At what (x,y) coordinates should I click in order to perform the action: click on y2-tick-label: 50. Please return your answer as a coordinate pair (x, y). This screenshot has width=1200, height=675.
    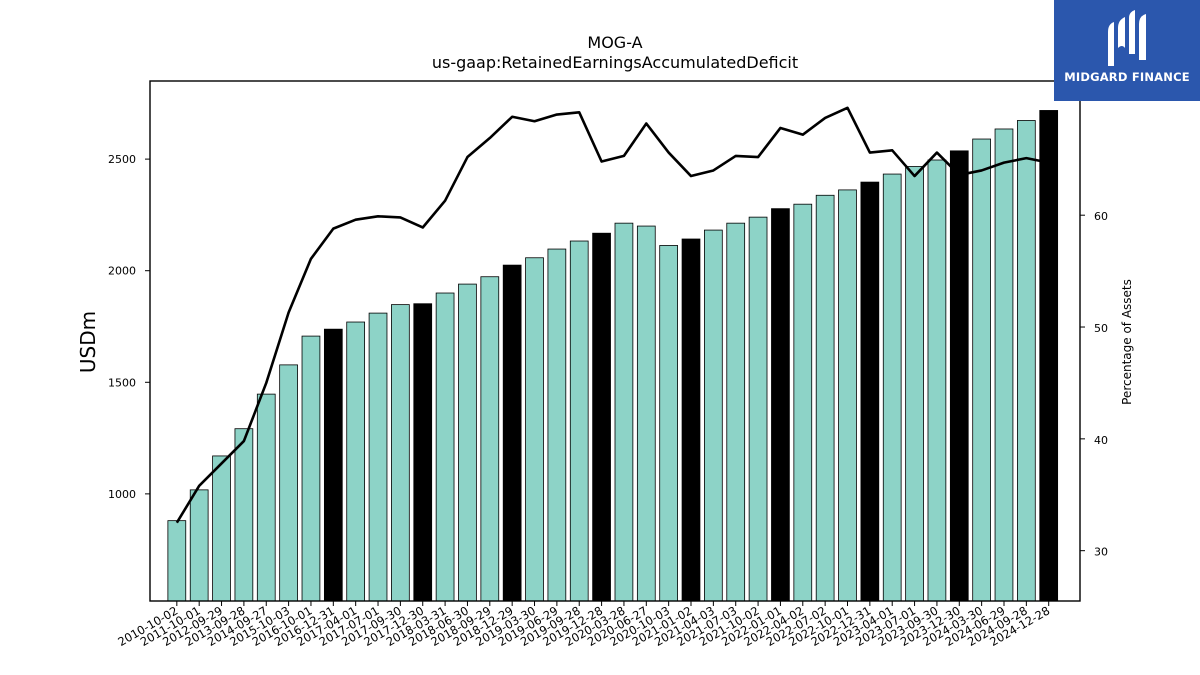
    Looking at the image, I should click on (1101, 328).